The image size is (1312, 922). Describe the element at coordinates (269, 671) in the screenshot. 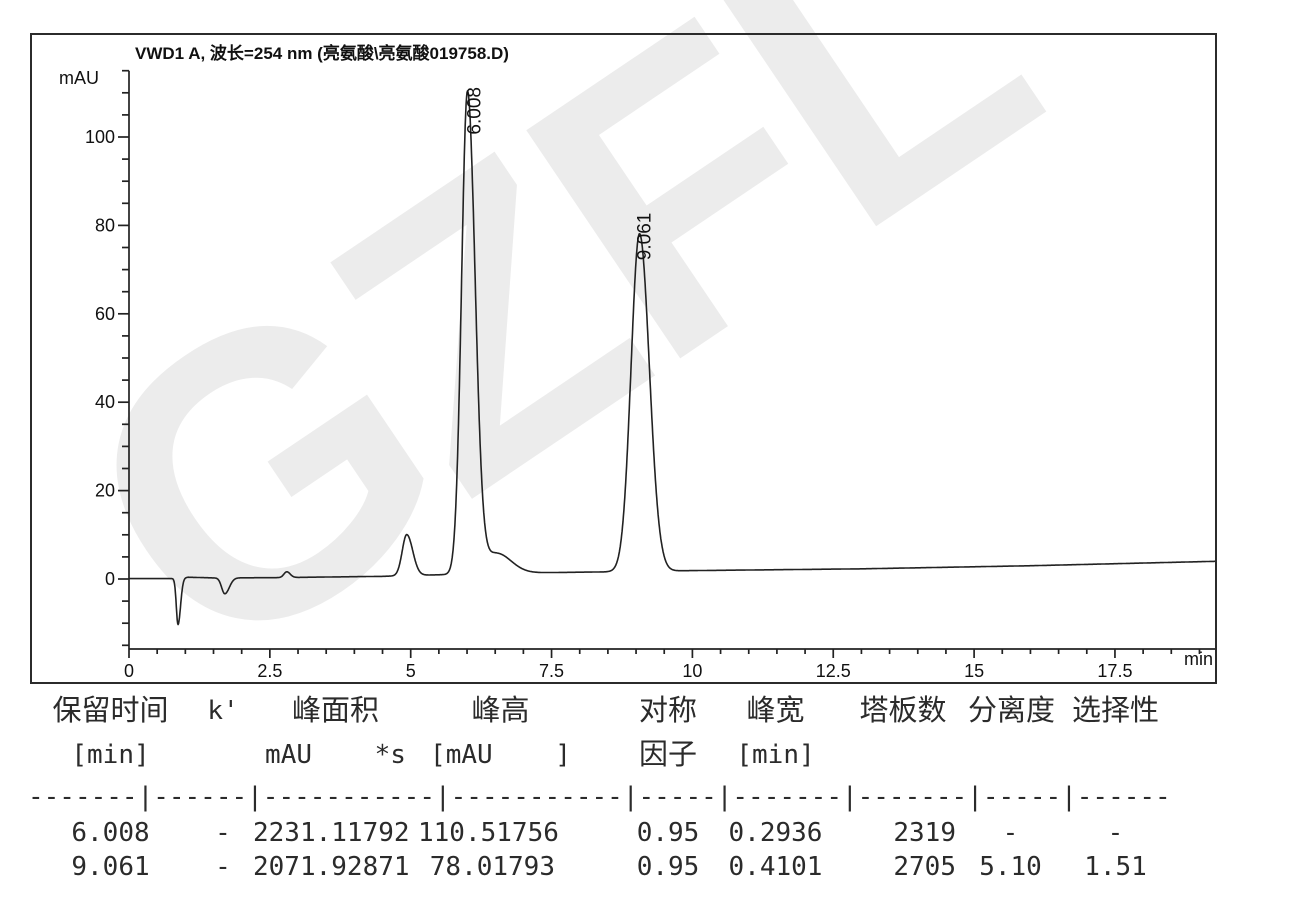

I see `svg-text: 2.5` at that location.